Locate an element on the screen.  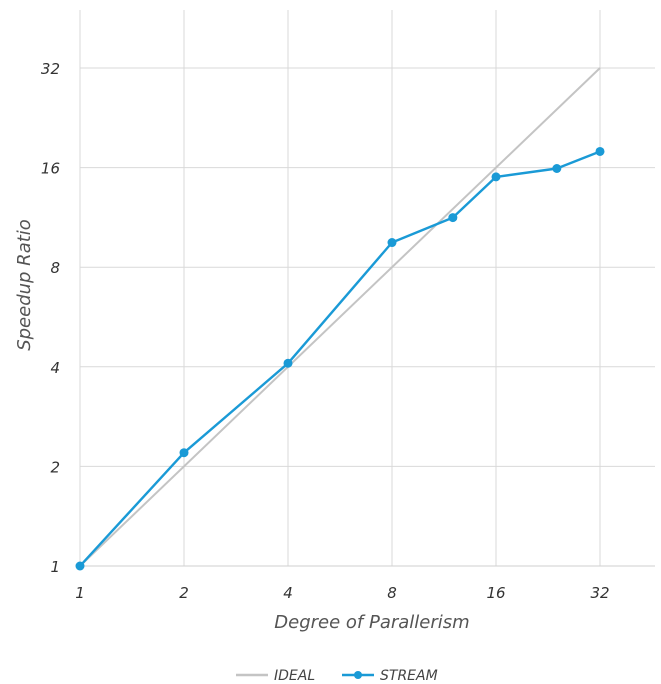
x-tick-label: 8 is located at coordinates (392, 593).